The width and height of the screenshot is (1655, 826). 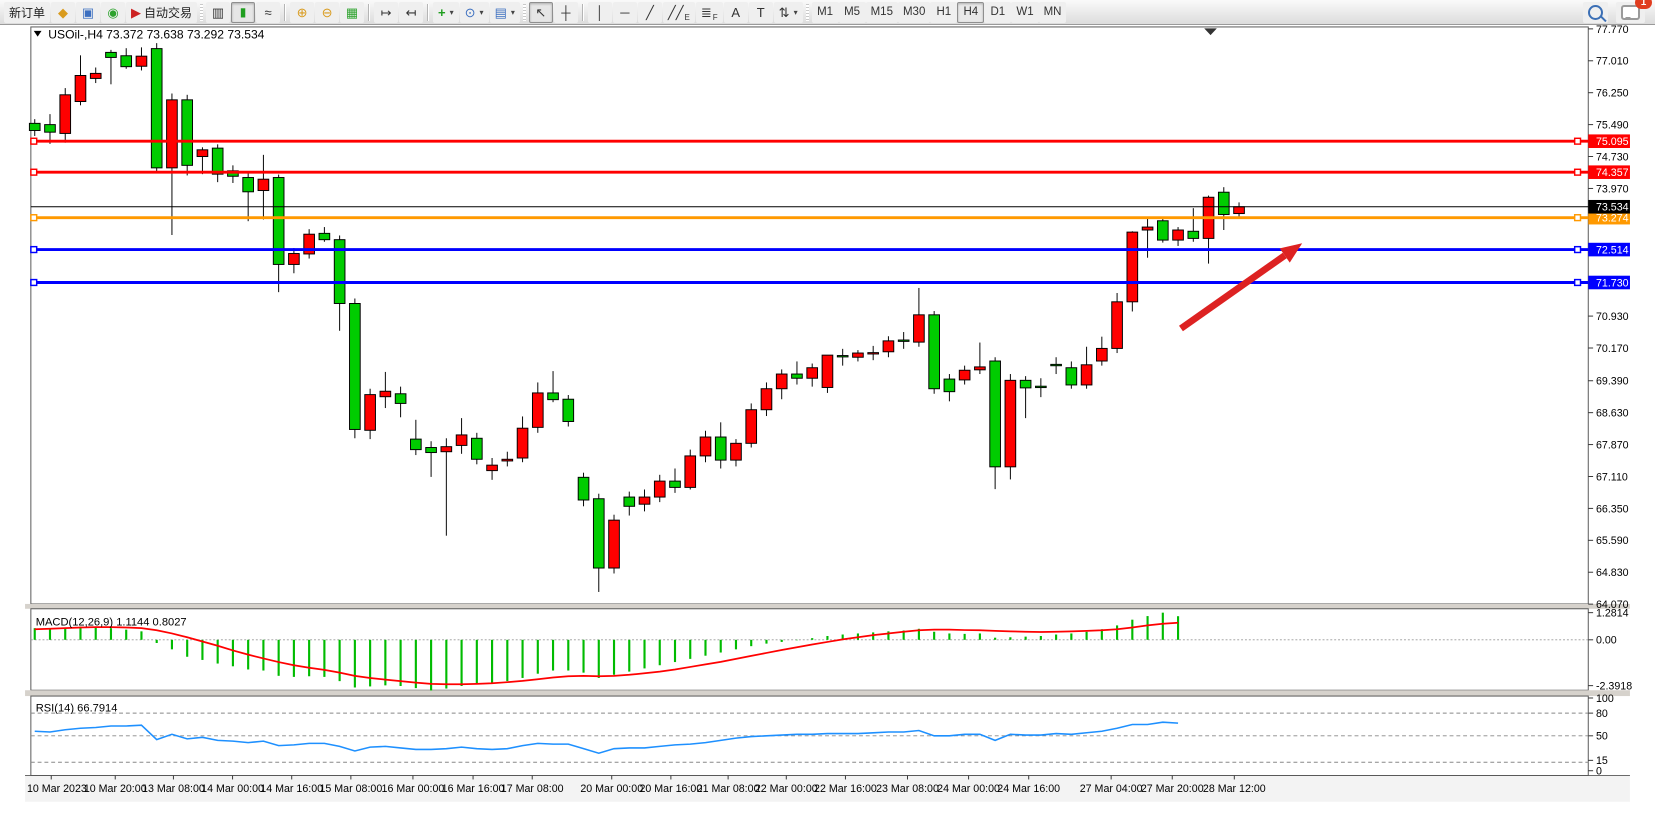 I want to click on timeframe-d1: D1, so click(x=998, y=12).